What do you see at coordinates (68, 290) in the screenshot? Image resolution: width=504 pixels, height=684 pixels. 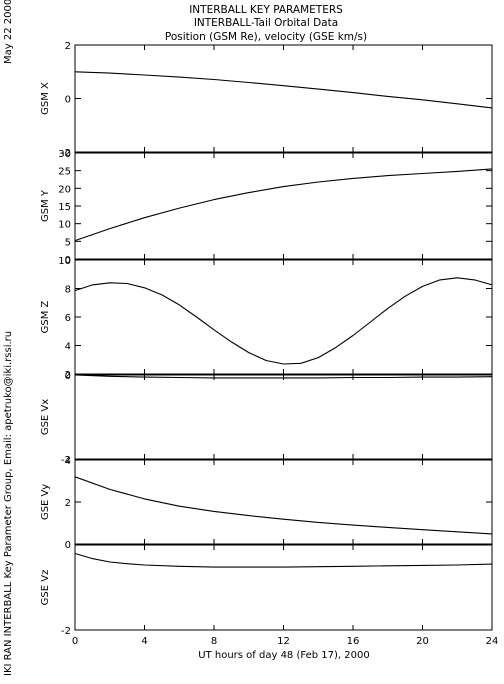 I see `y-tick-label: 8` at bounding box center [68, 290].